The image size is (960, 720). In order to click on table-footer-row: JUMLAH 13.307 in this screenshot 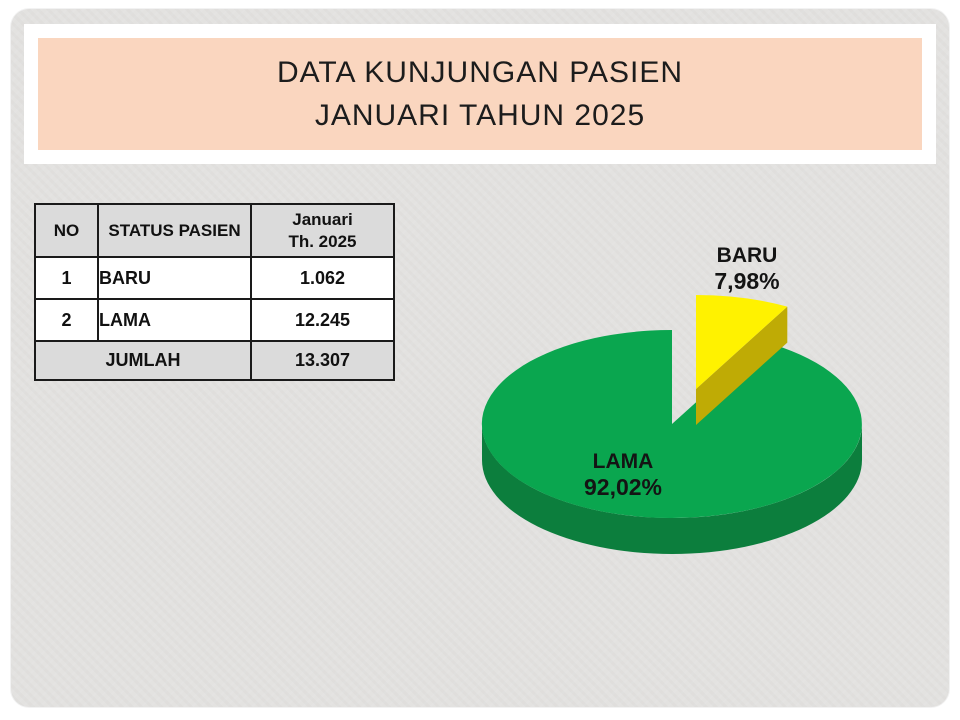, I will do `click(214, 360)`.